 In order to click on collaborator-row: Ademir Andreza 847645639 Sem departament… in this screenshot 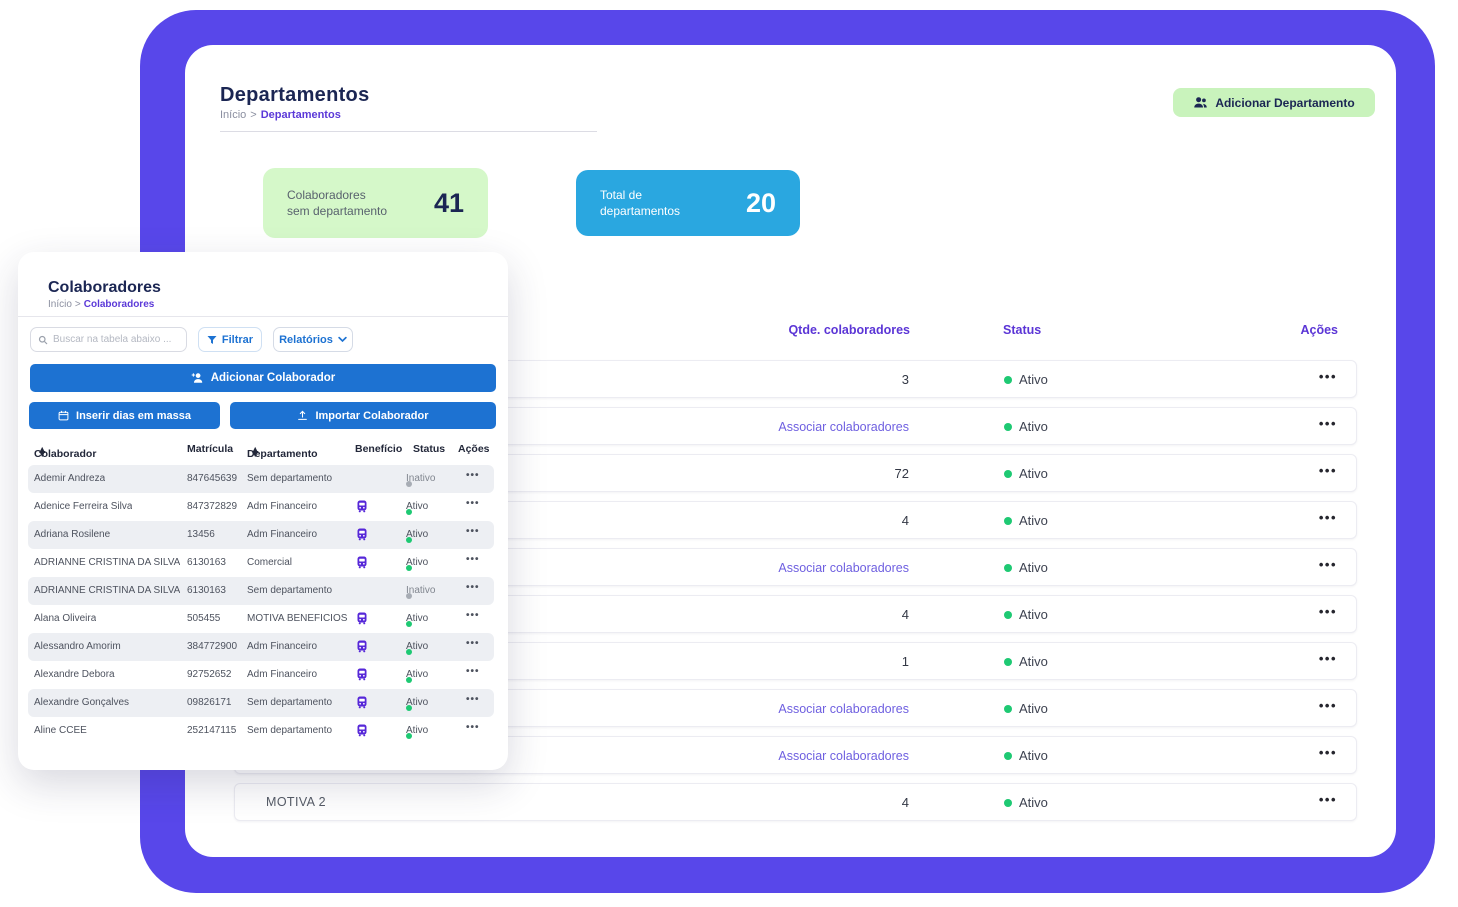, I will do `click(261, 479)`.